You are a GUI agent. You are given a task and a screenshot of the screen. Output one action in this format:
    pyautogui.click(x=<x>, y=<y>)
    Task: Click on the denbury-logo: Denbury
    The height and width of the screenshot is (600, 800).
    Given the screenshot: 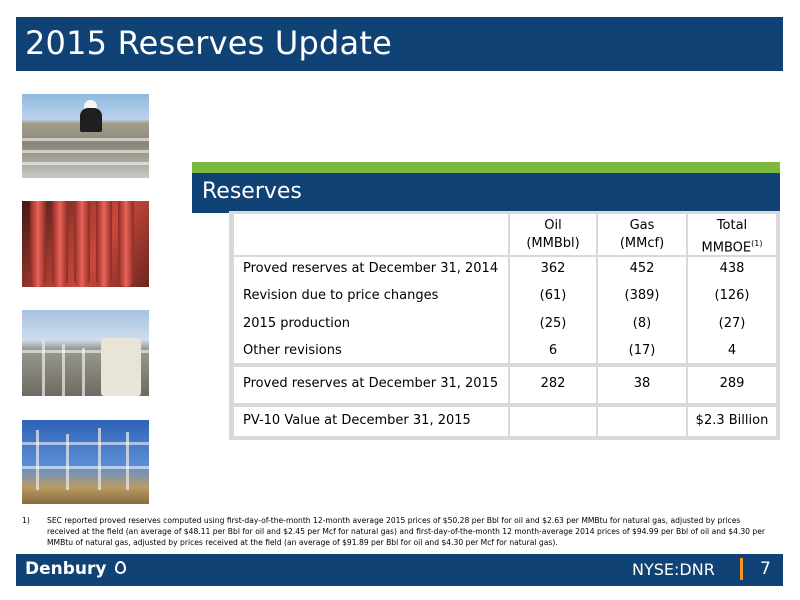 What is the action you would take?
    pyautogui.click(x=75, y=569)
    